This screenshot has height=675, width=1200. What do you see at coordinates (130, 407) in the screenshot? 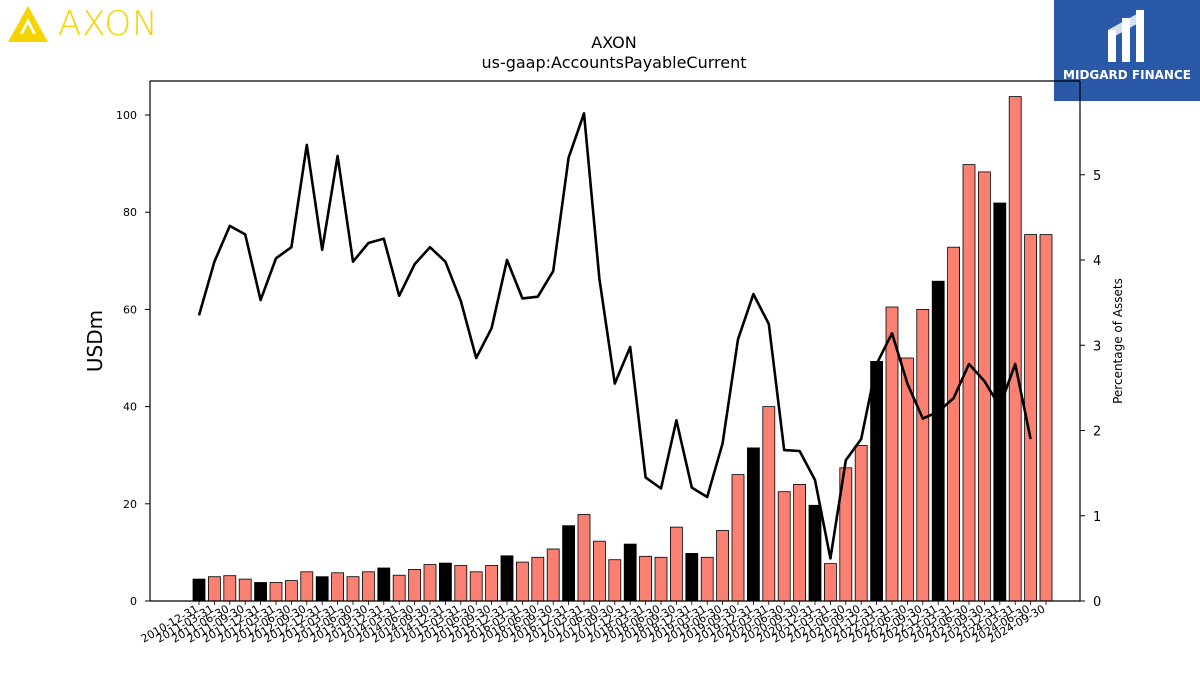
I see `y-tick-label: 40` at bounding box center [130, 407].